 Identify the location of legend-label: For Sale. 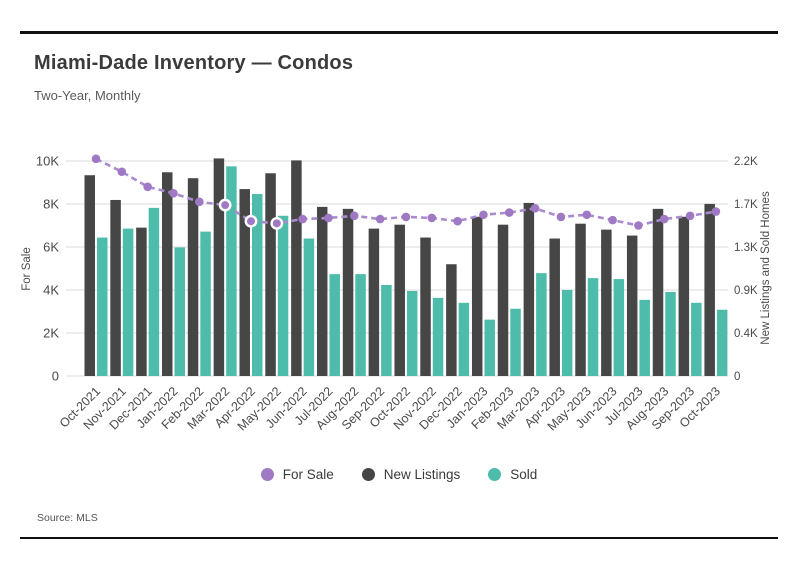
(308, 474).